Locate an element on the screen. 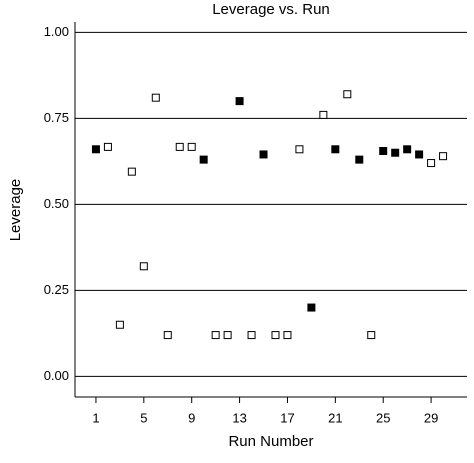 This screenshot has width=474, height=463. x-tick-label: 9 is located at coordinates (191, 417).